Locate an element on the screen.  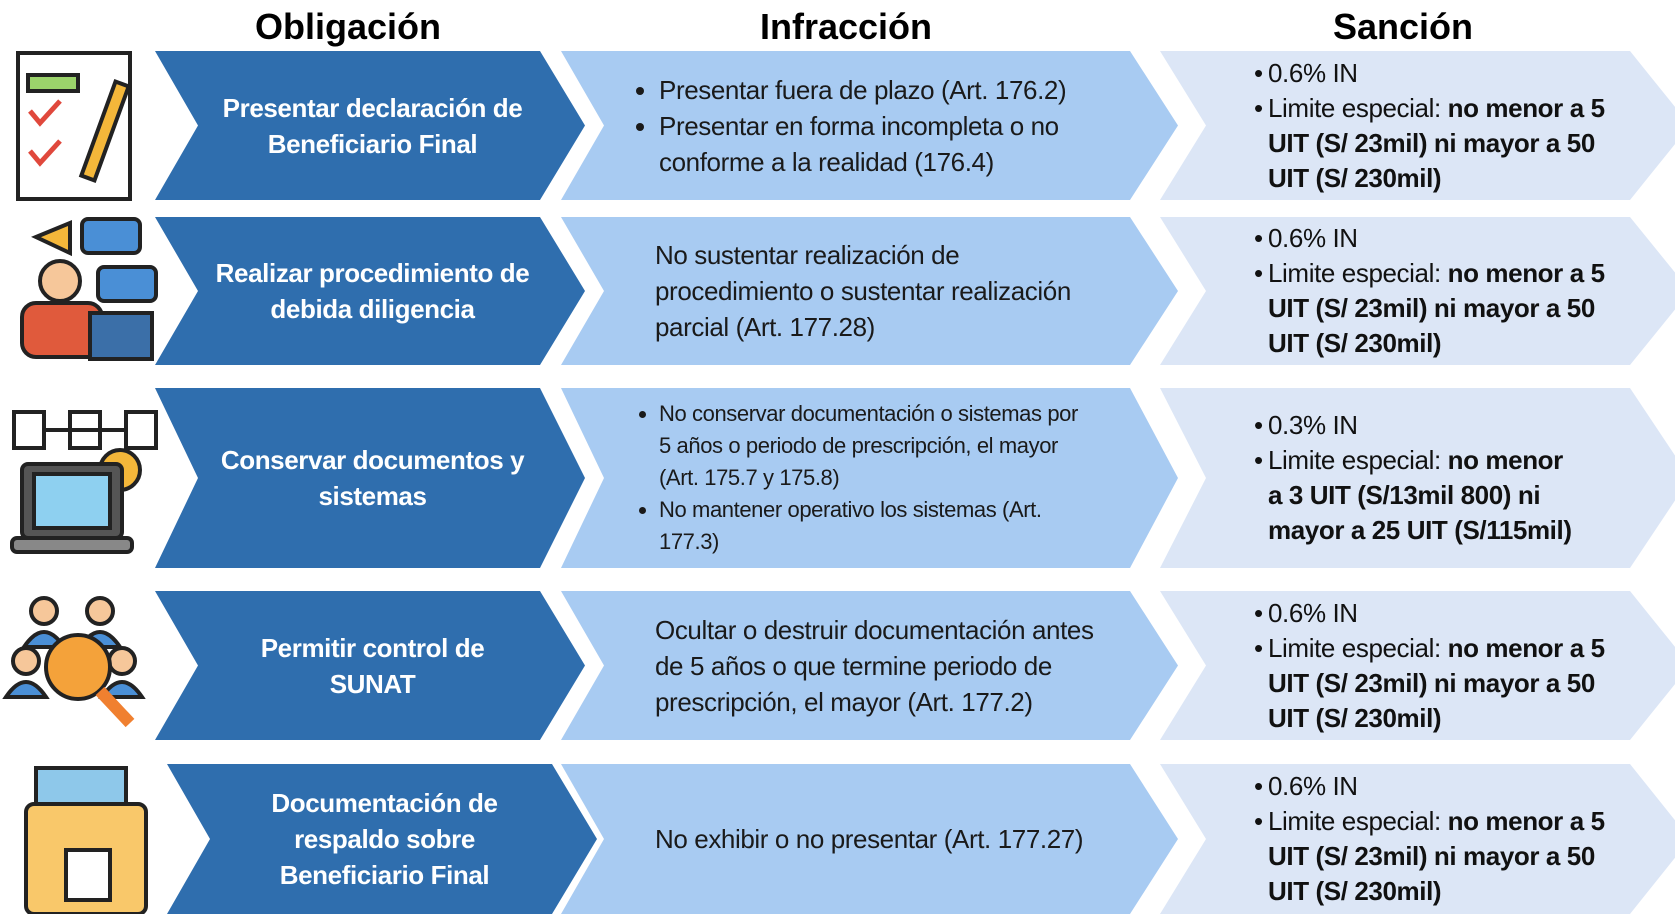
infraction-item: Presentar fuera de plazo (Art. 176.2) is located at coordinates (867, 90).